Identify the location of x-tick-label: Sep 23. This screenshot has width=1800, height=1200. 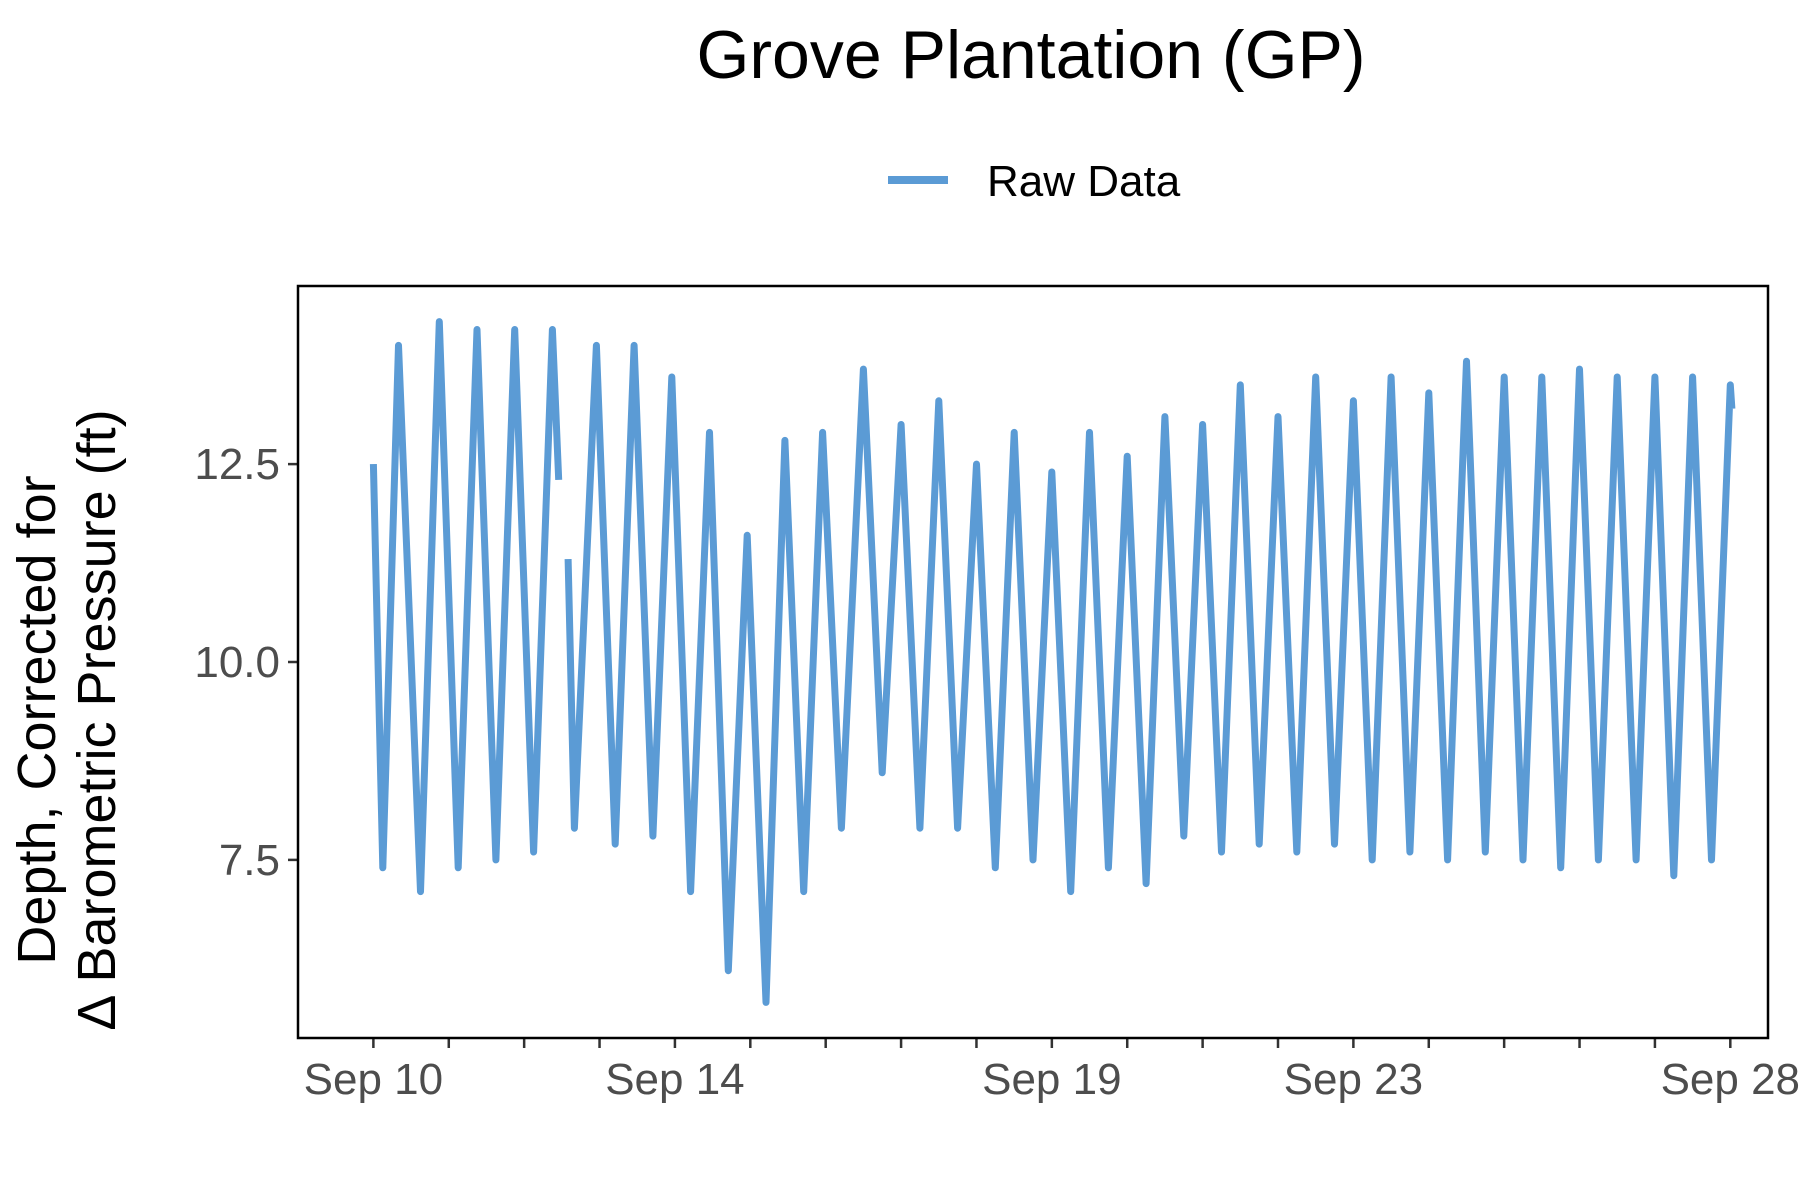
(1353, 1079).